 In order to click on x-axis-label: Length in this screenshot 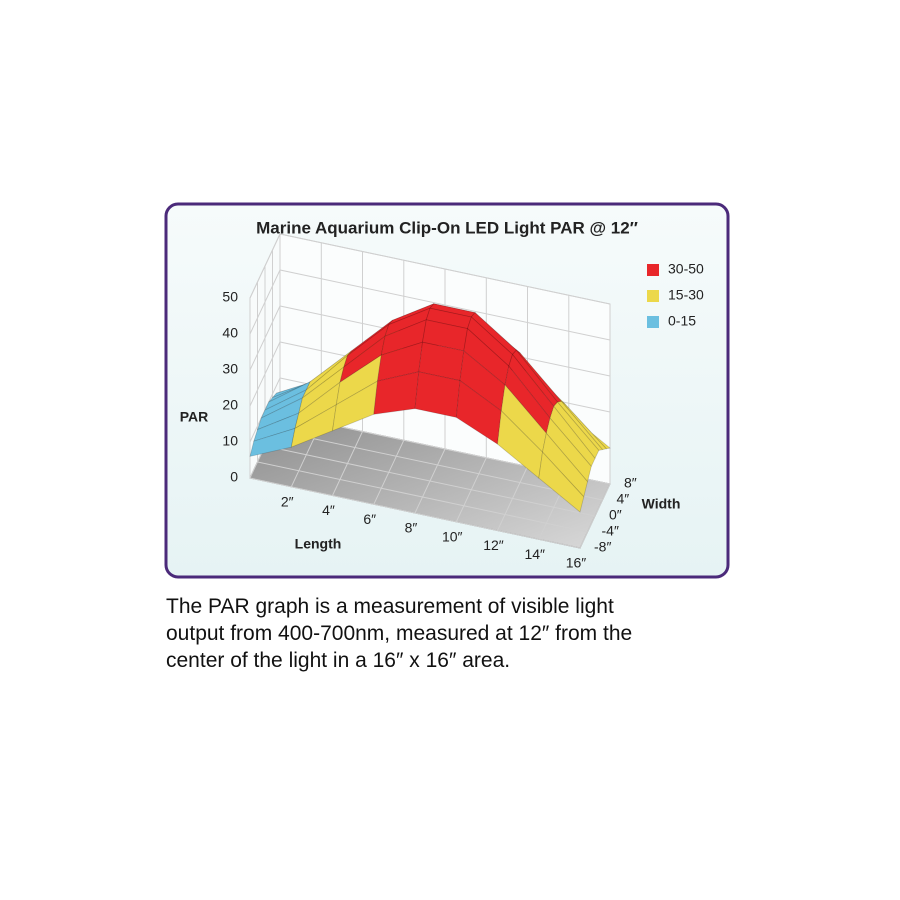, I will do `click(318, 544)`.